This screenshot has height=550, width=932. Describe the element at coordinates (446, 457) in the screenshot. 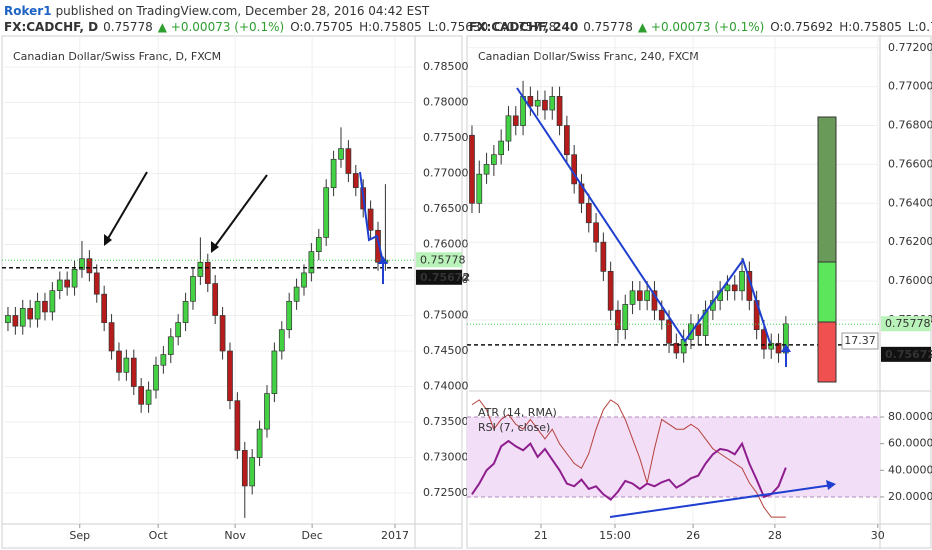

I see `y-tick-label: 0.73000` at that location.